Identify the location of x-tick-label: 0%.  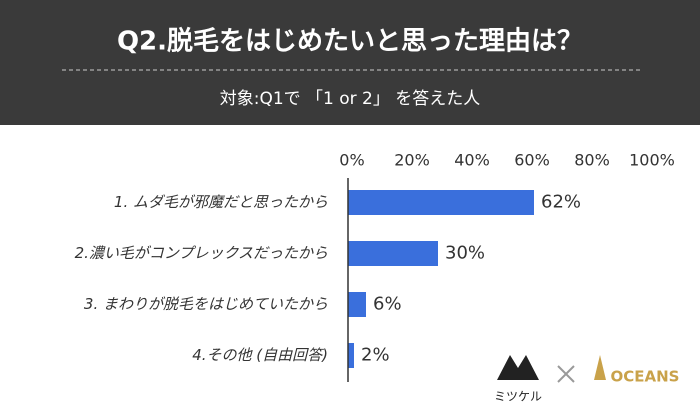
(351, 160).